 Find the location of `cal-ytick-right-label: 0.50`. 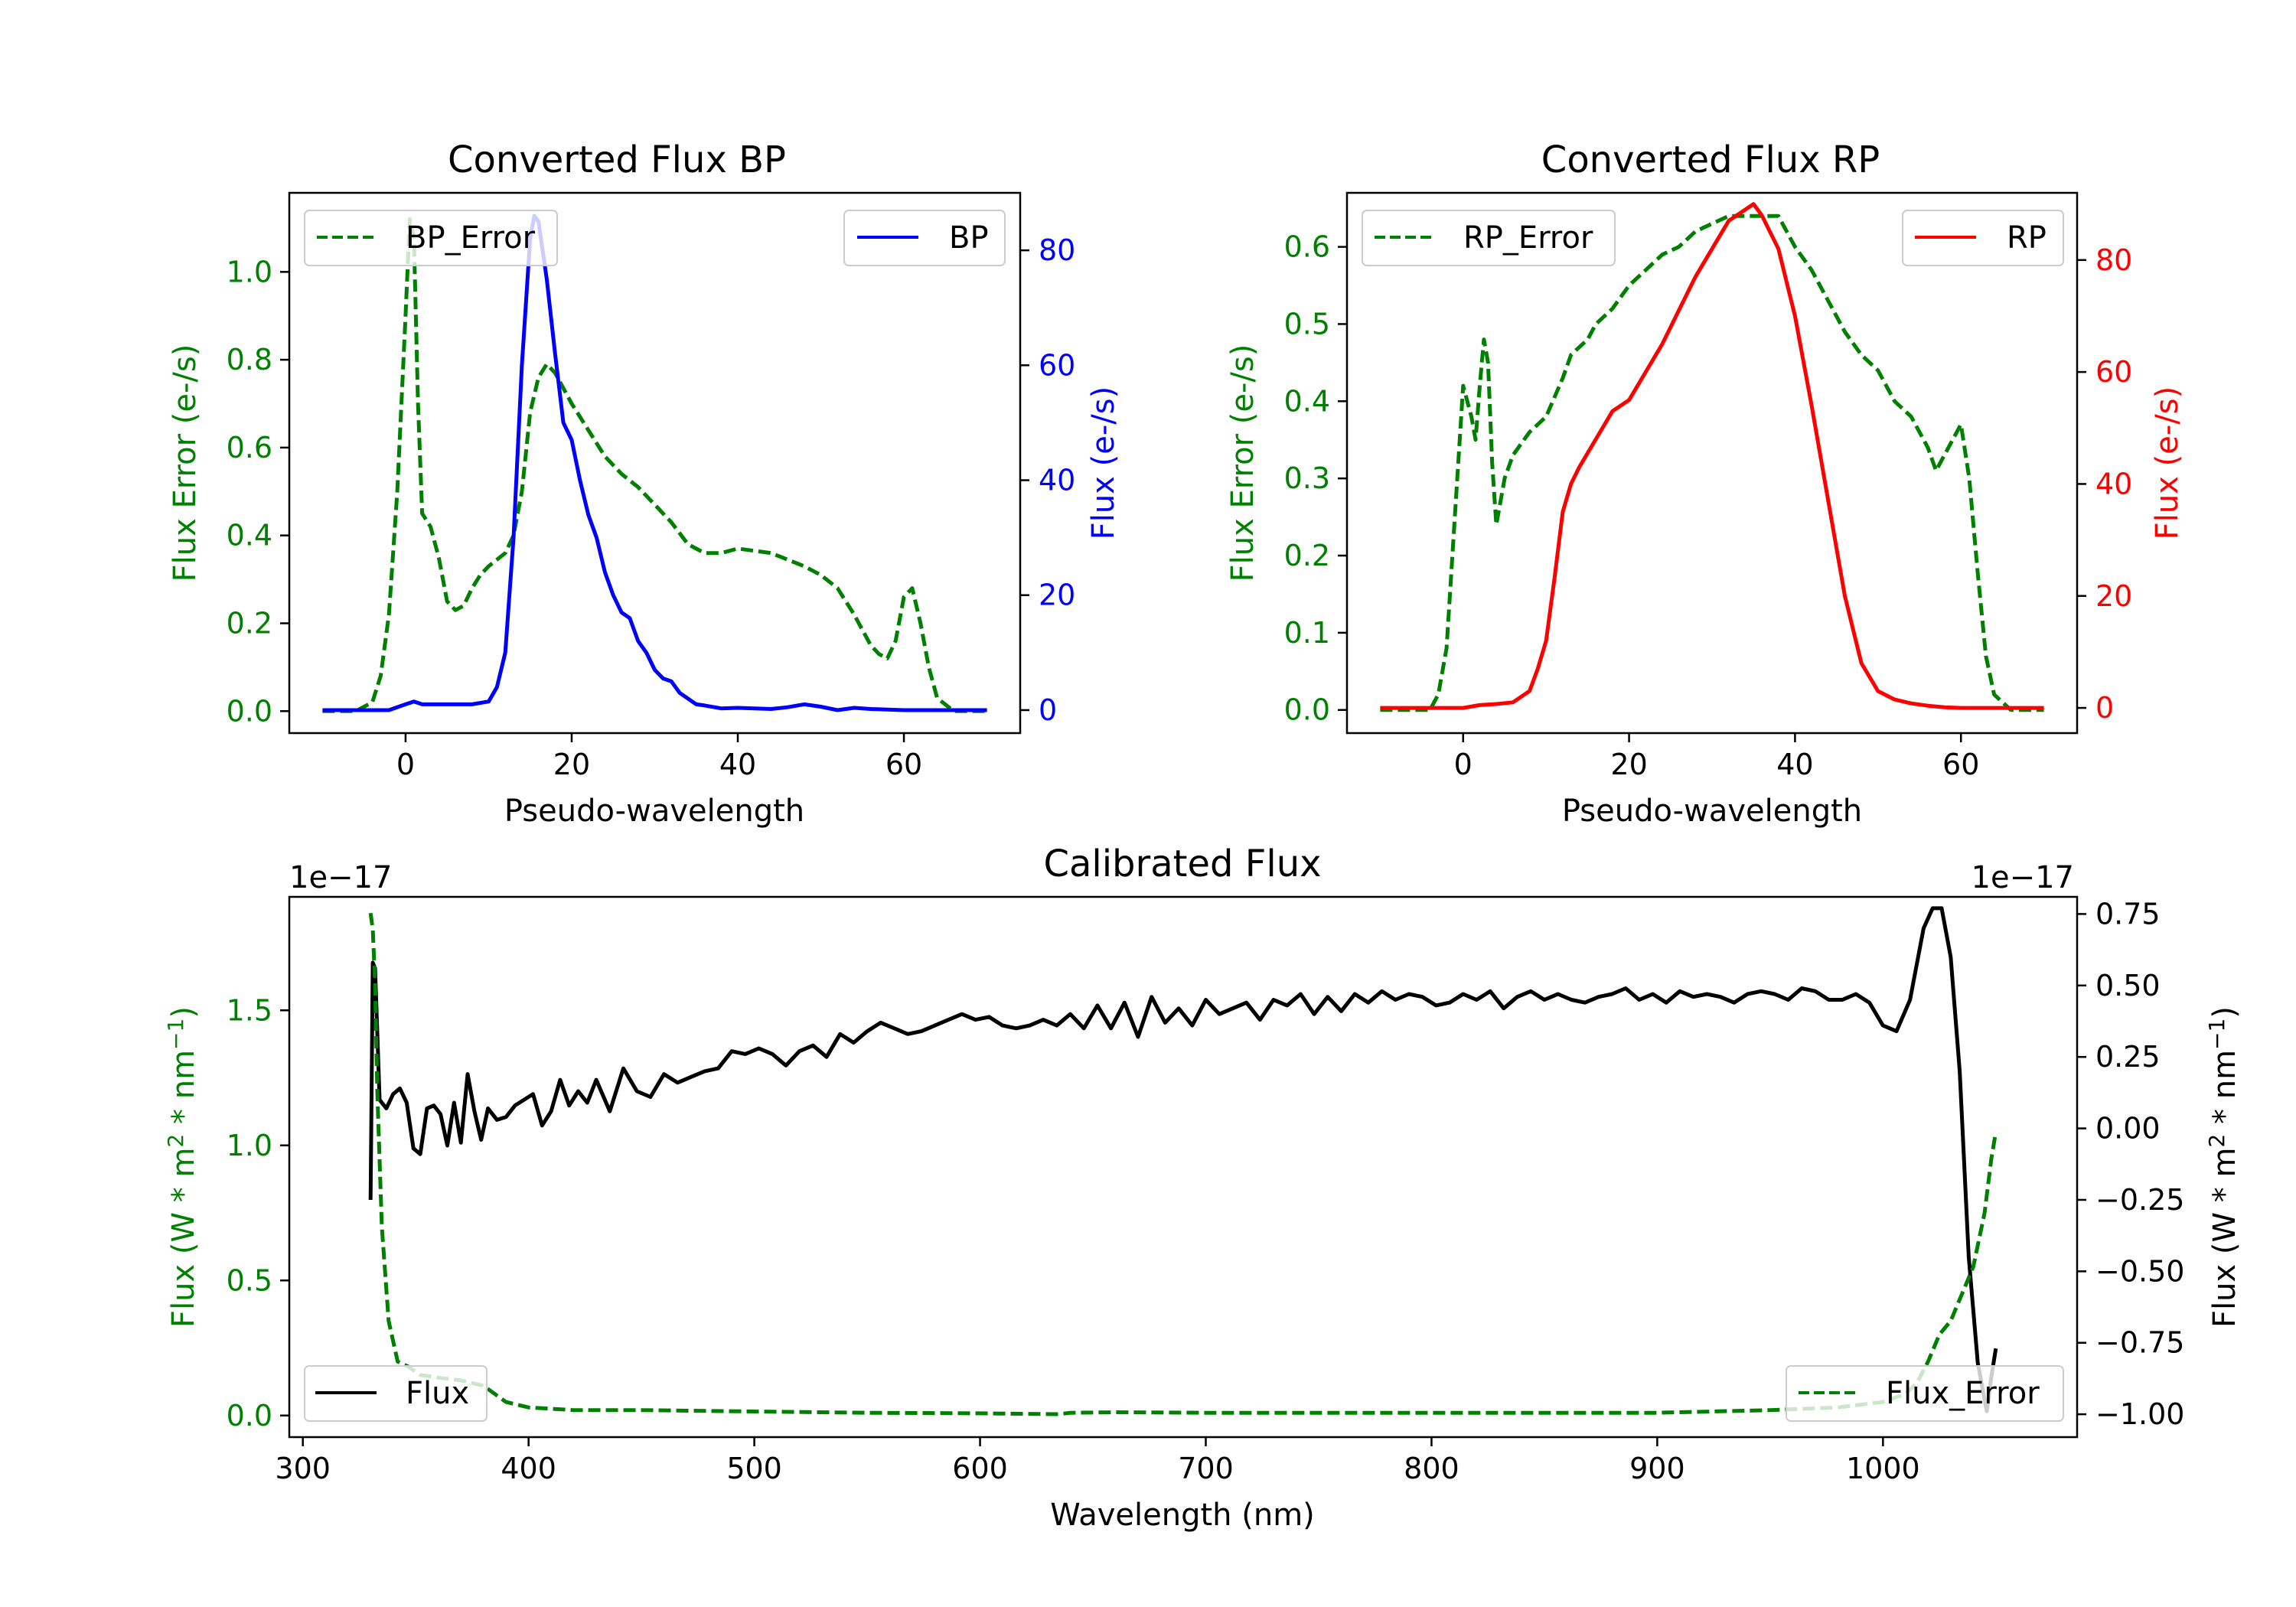

cal-ytick-right-label: 0.50 is located at coordinates (2128, 985).